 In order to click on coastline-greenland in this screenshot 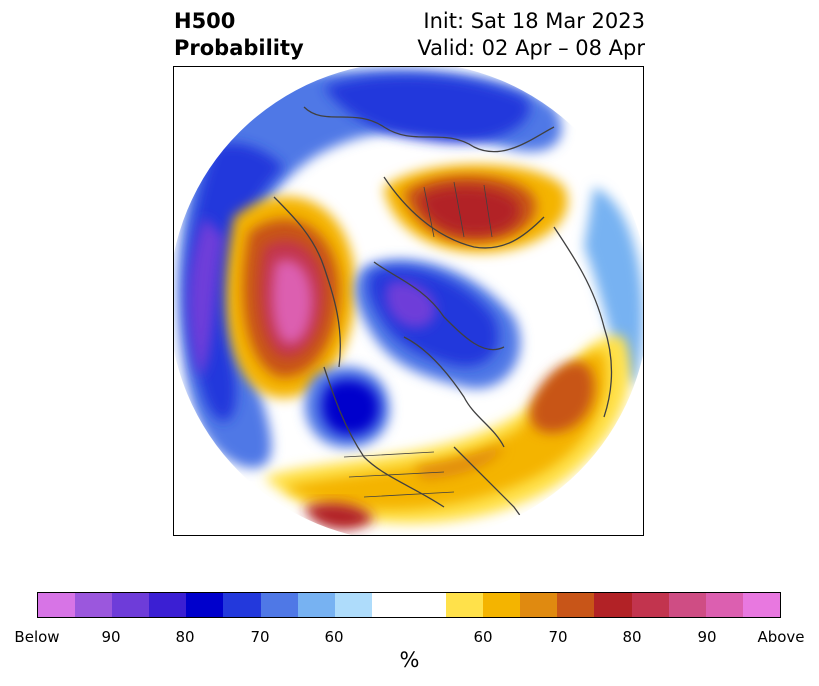, I will do `click(454, 392)`.